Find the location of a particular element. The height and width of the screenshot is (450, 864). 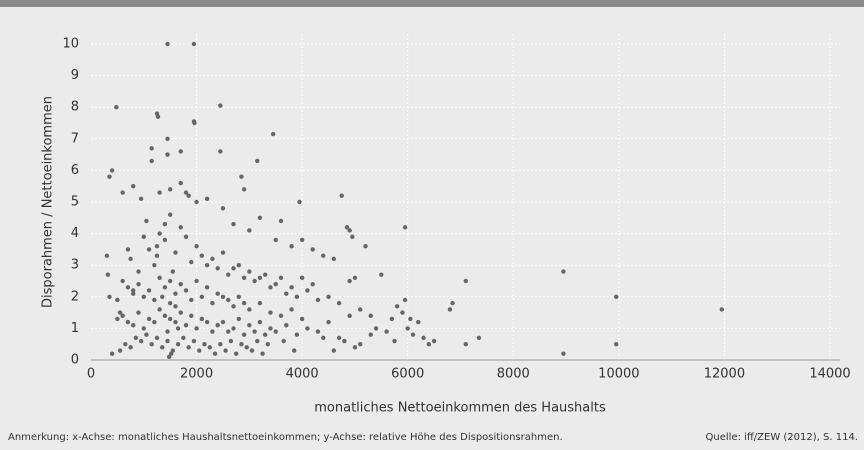

y-axis-label: Disporahmen / Nettoeinkommen is located at coordinates (48, 202).